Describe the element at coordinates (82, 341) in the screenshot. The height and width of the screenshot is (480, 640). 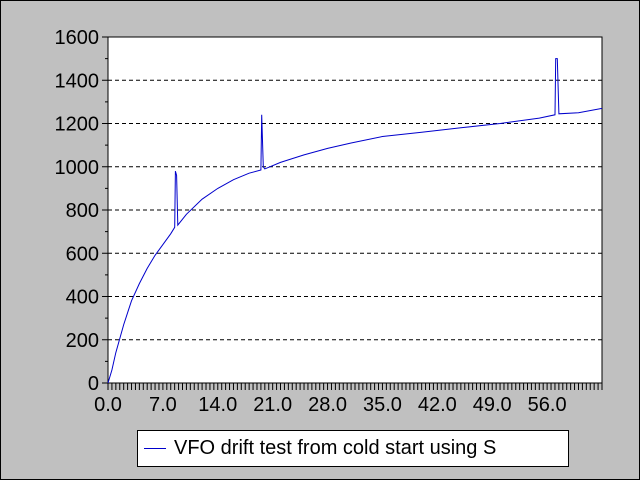
I see `y-tick-label: 200` at that location.